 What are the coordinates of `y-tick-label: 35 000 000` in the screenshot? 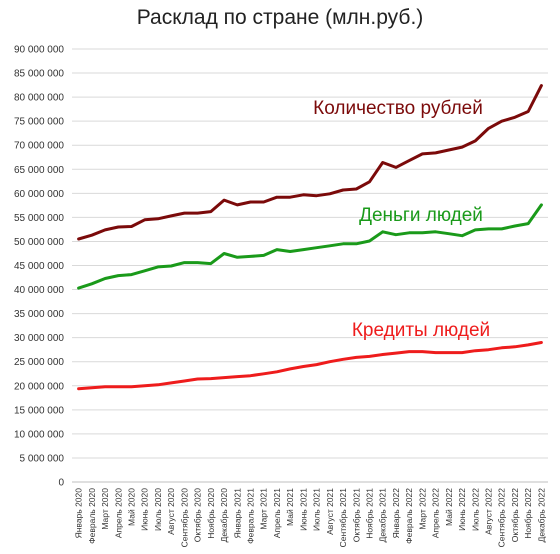 It's located at (39, 314).